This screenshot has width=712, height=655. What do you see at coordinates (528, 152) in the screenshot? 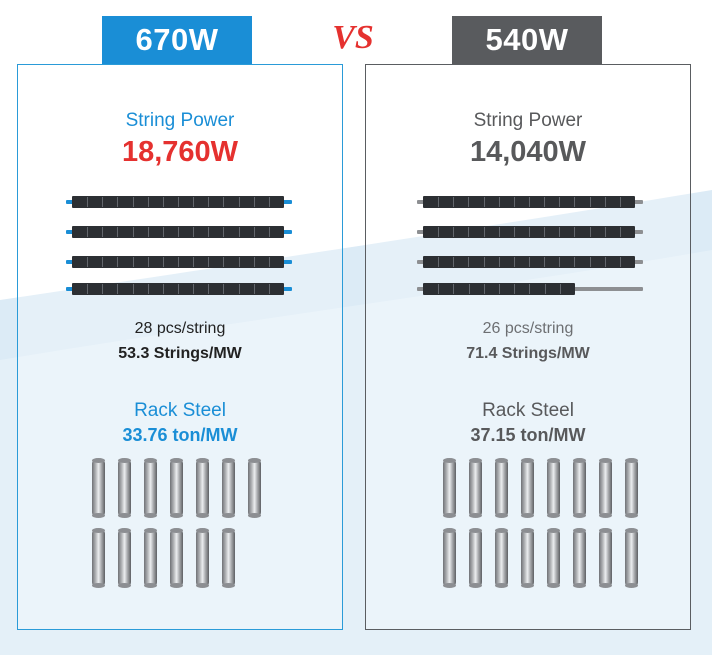
I see `right-power-value: 14,040W` at bounding box center [528, 152].